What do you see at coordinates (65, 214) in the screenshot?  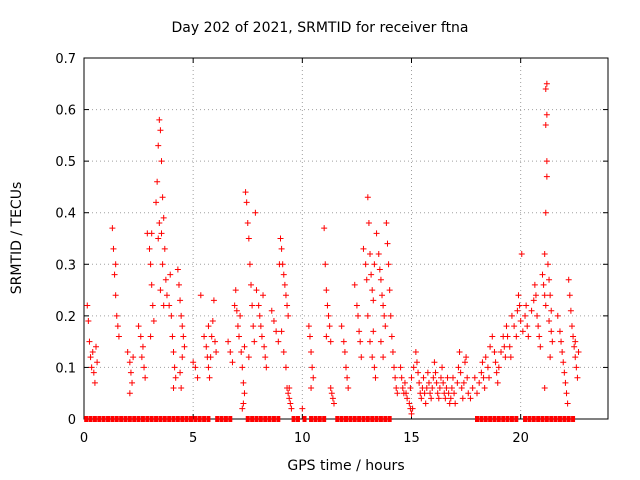 I see `y-tick-label: 0.4` at bounding box center [65, 214].